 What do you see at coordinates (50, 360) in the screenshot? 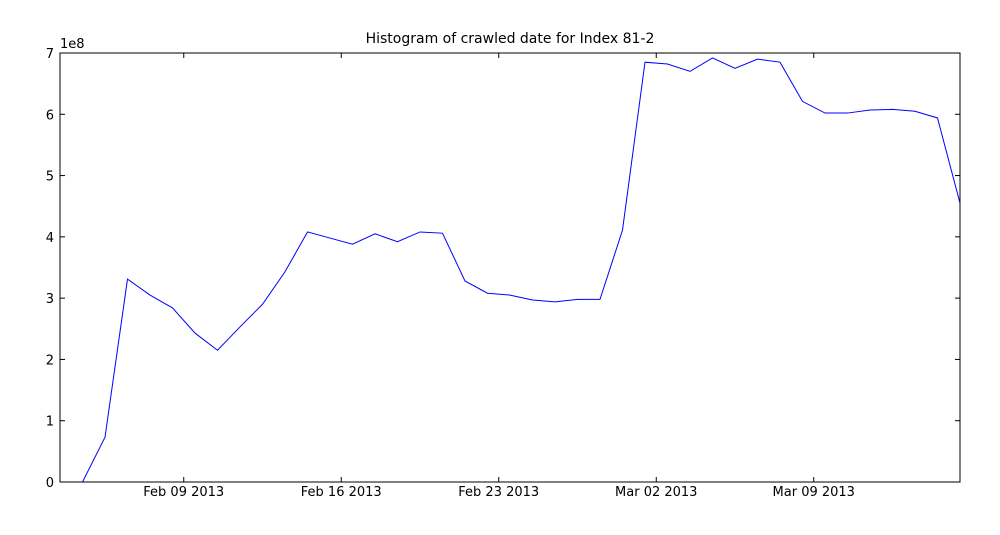
I see `y-tick-label: 2` at bounding box center [50, 360].